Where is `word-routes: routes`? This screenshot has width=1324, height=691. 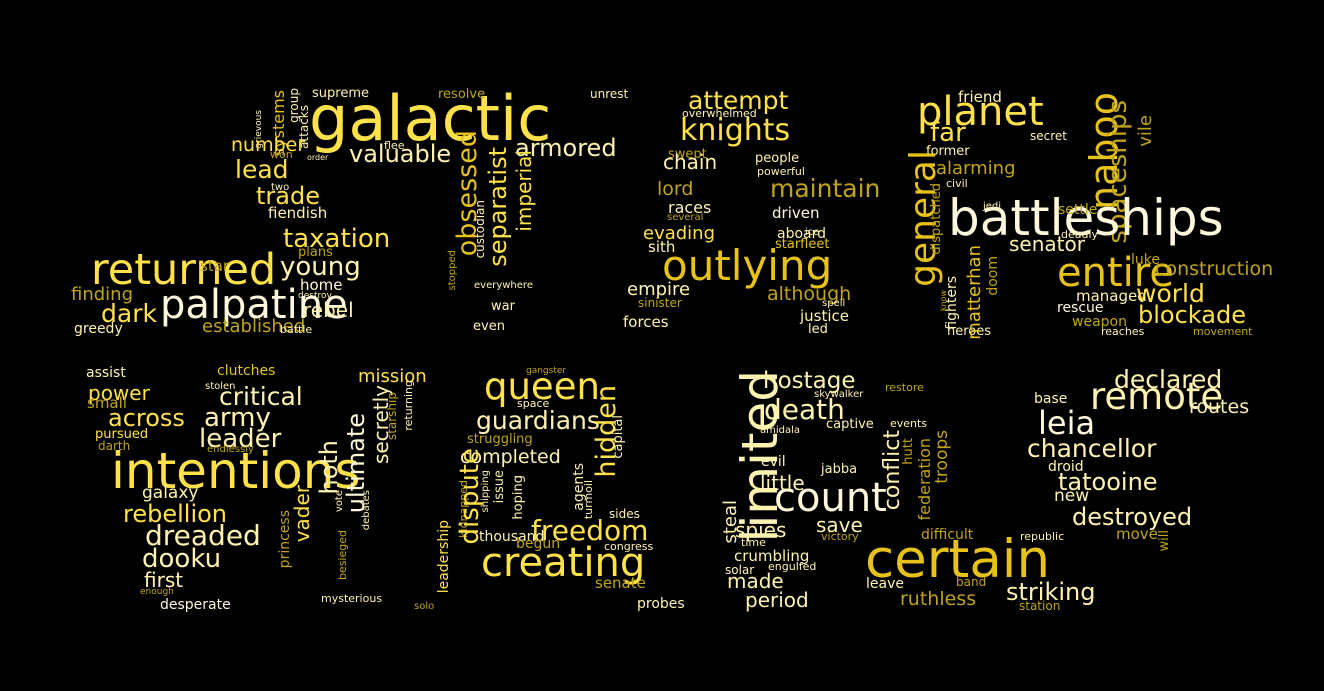 word-routes: routes is located at coordinates (1219, 407).